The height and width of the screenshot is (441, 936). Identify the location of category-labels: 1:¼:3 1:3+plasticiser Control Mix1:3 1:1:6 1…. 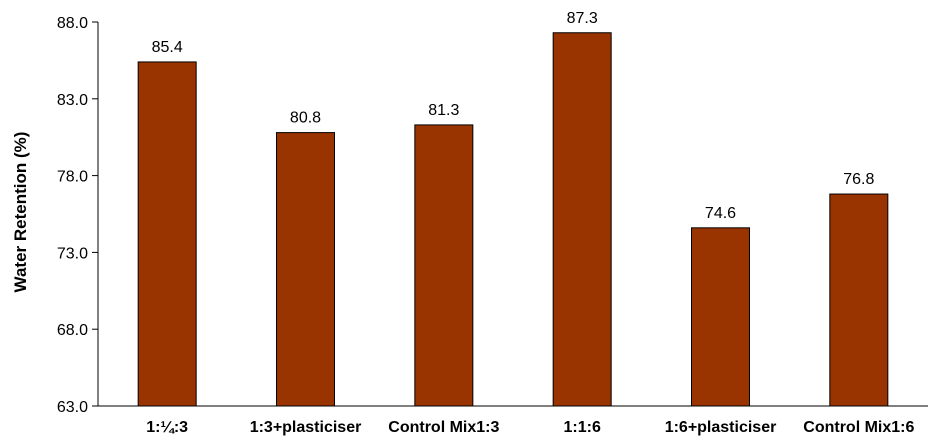
(530, 427).